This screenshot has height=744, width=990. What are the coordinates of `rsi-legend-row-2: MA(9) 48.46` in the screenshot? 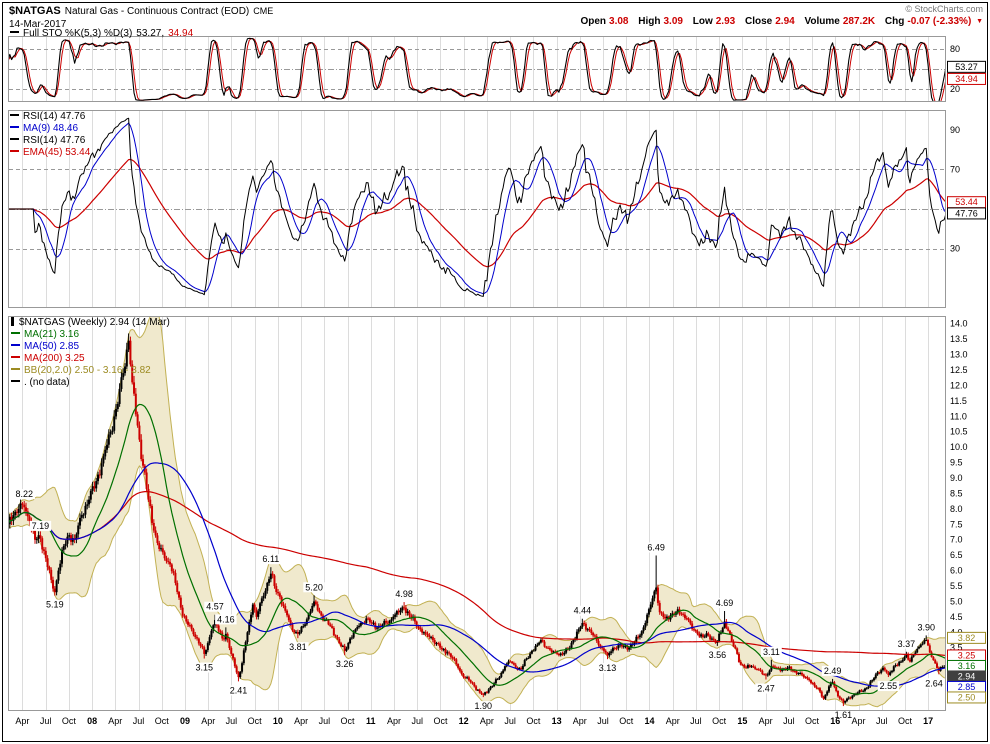 It's located at (50, 129).